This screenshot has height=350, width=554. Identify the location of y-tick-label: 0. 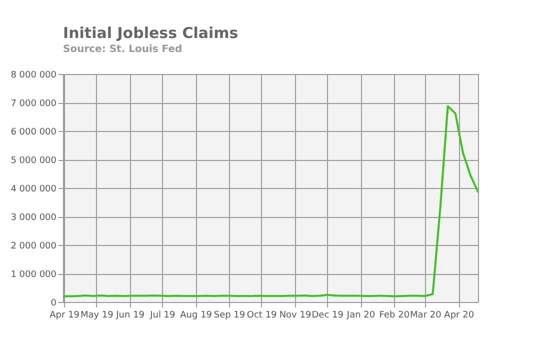
(53, 303).